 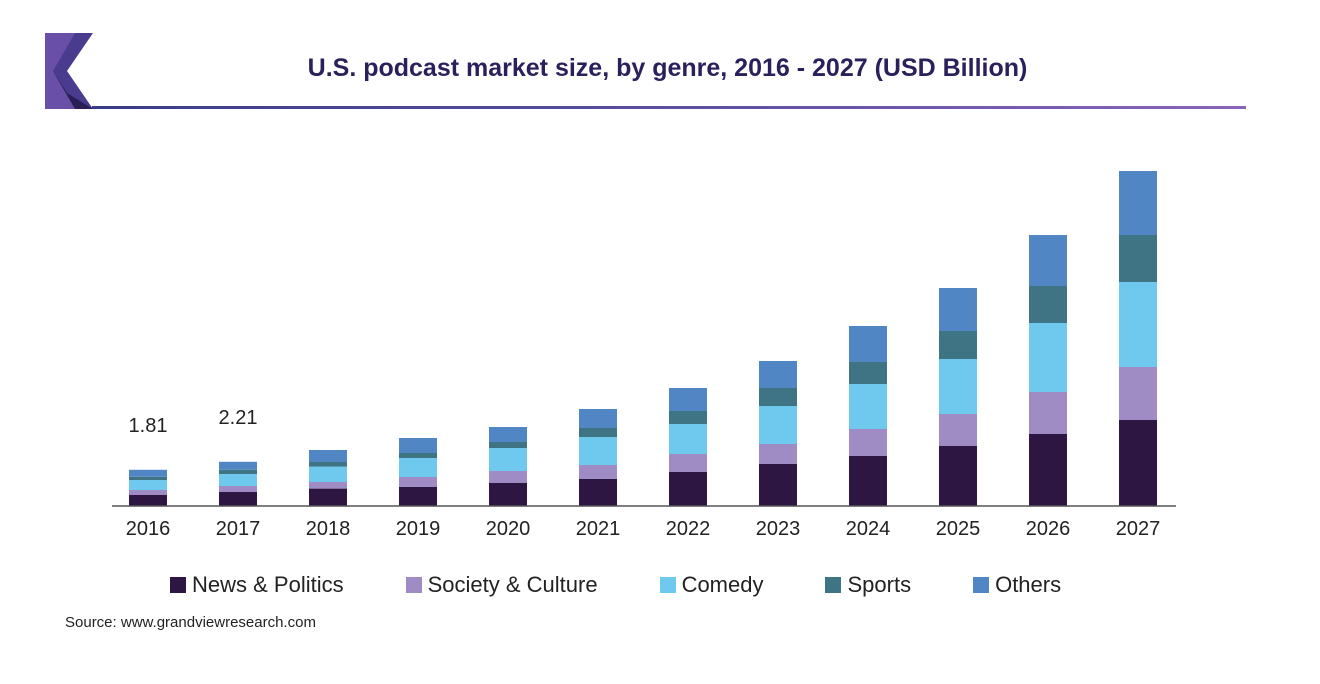 I want to click on bar-segment-comedy-2017, so click(x=238, y=480).